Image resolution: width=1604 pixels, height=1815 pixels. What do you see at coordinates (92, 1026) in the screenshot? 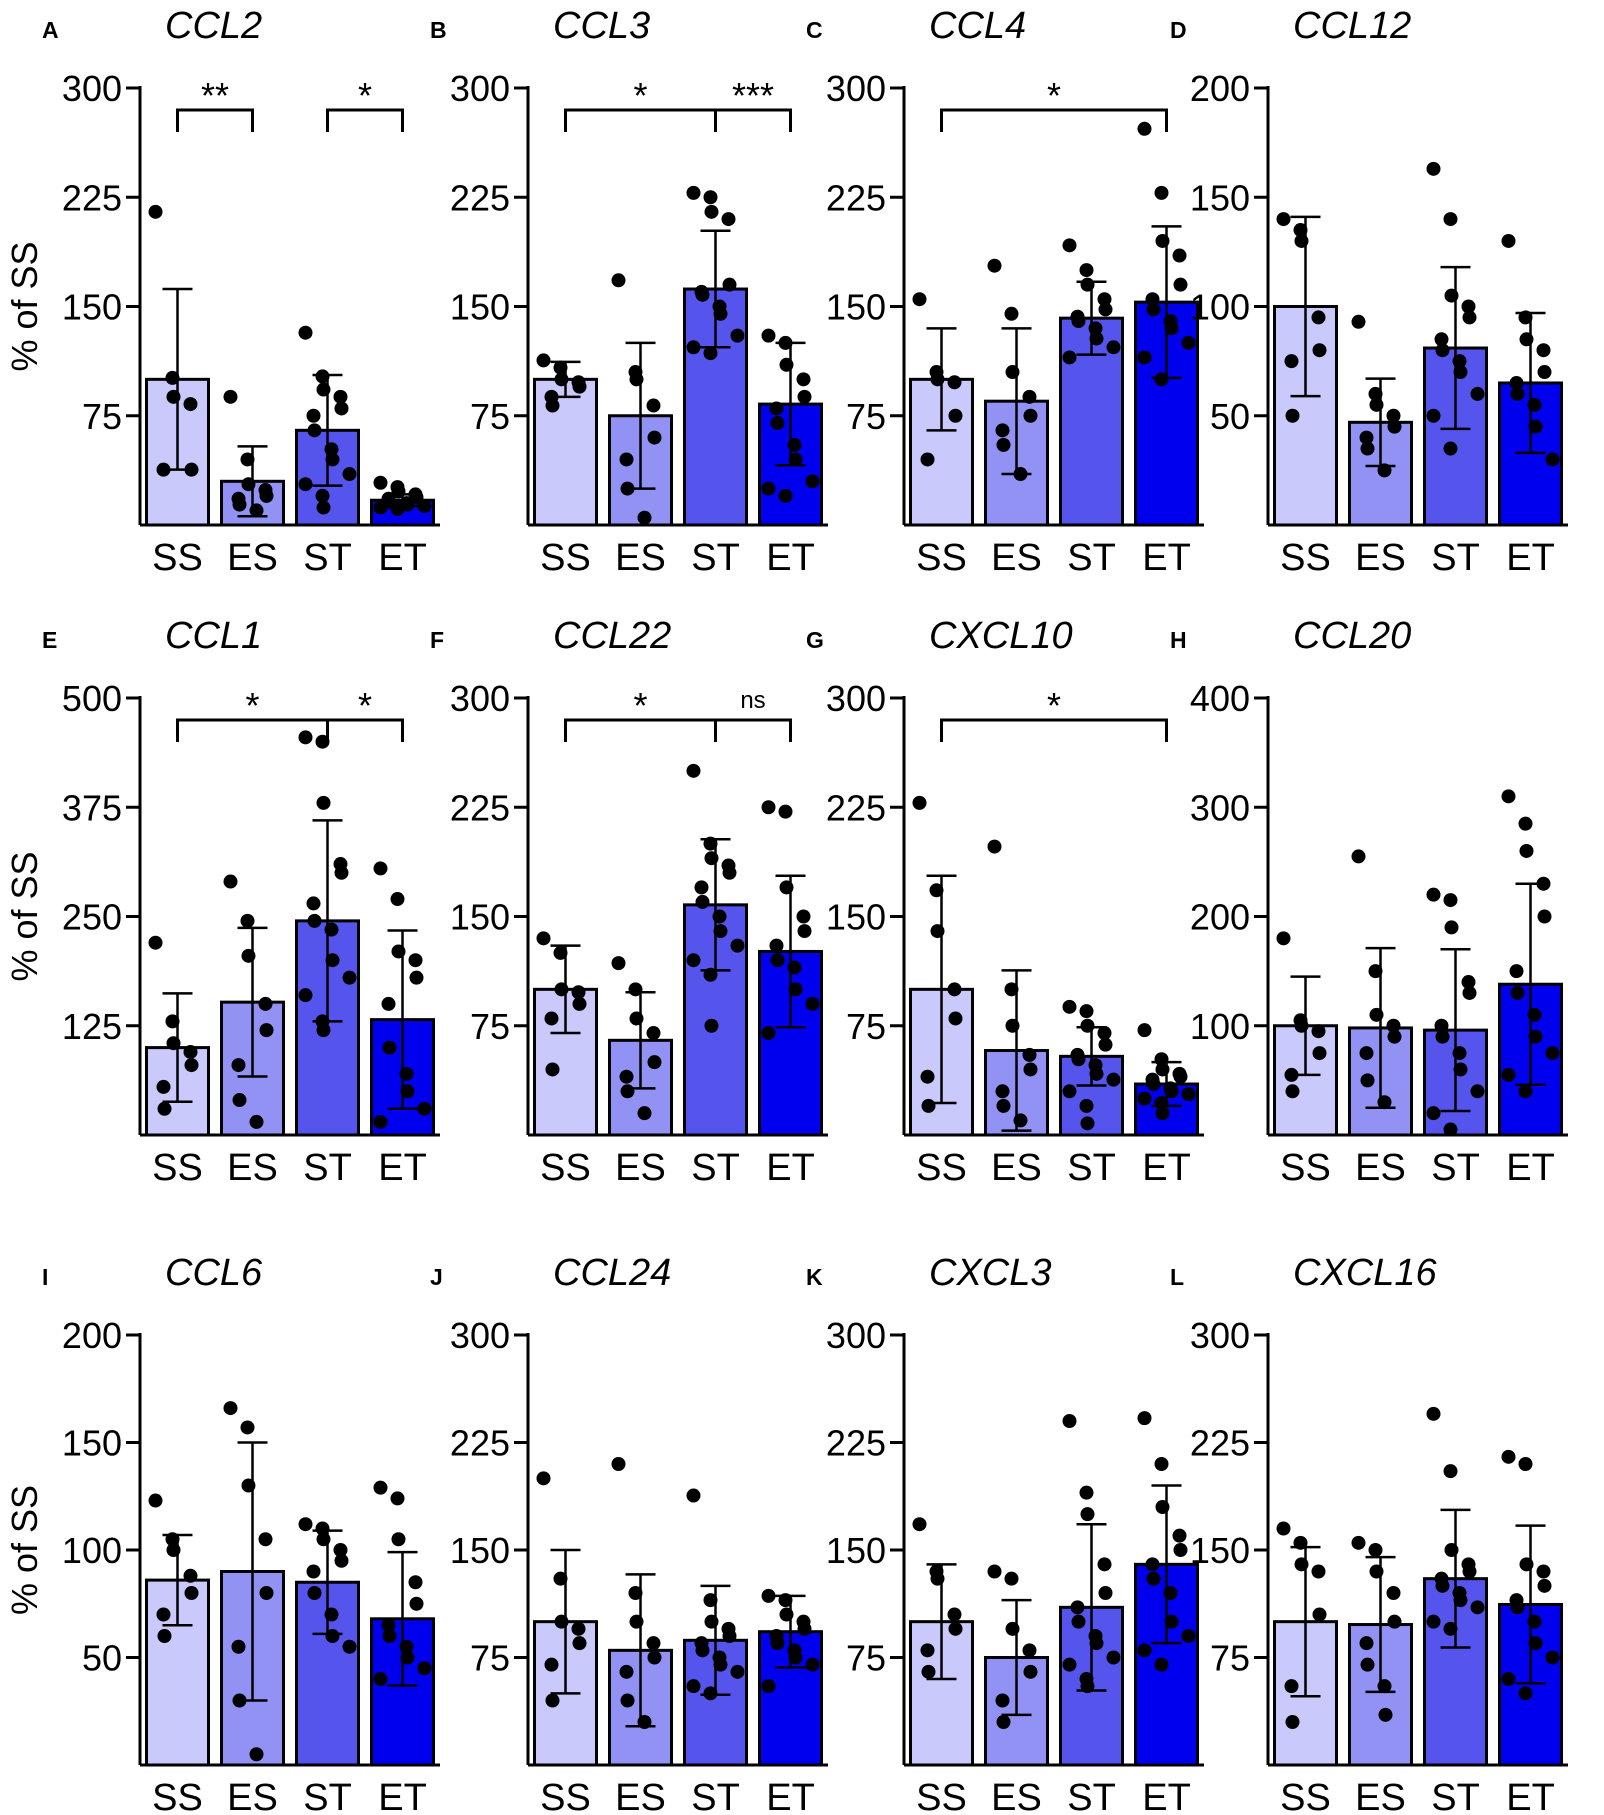
I see `y-tick-label: 125` at bounding box center [92, 1026].